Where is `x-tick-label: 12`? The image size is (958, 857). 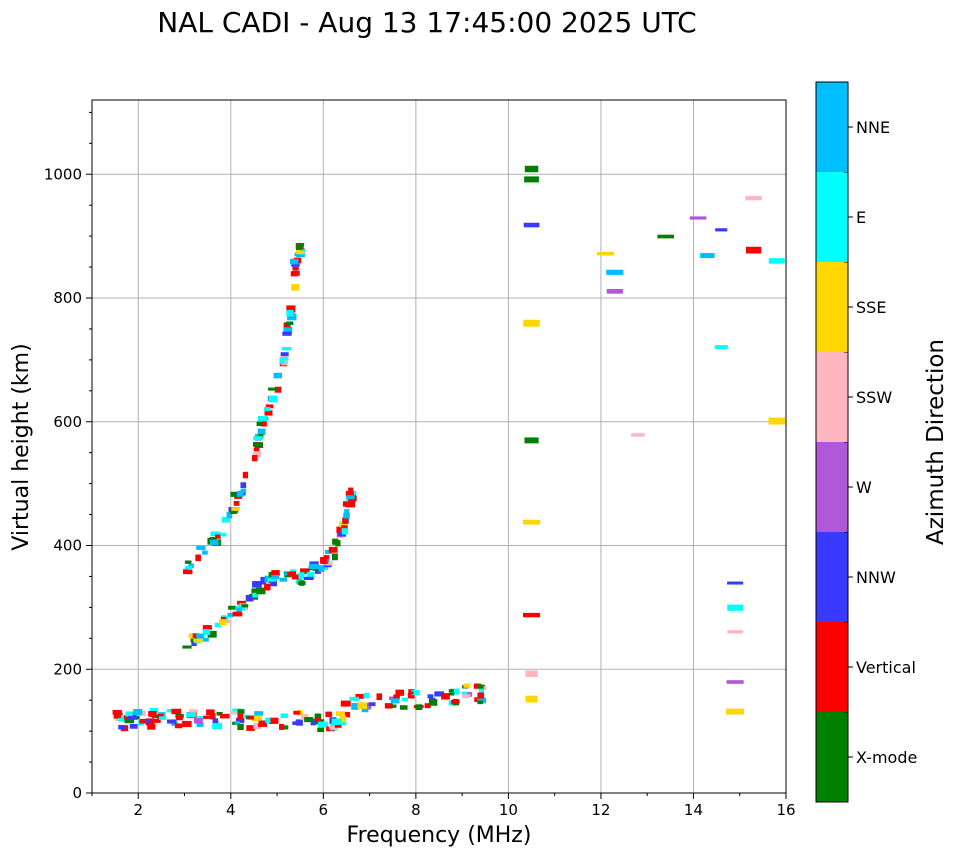 x-tick-label: 12 is located at coordinates (600, 810).